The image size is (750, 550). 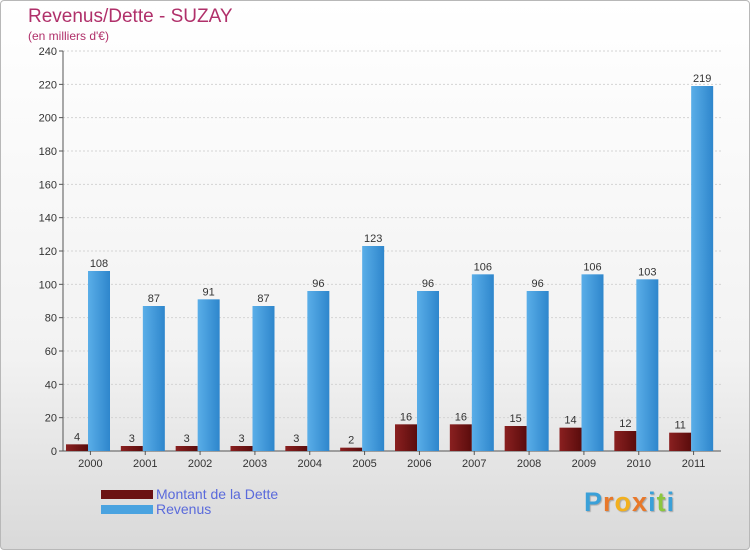 I want to click on x-tick-label: 2008, so click(x=529, y=464).